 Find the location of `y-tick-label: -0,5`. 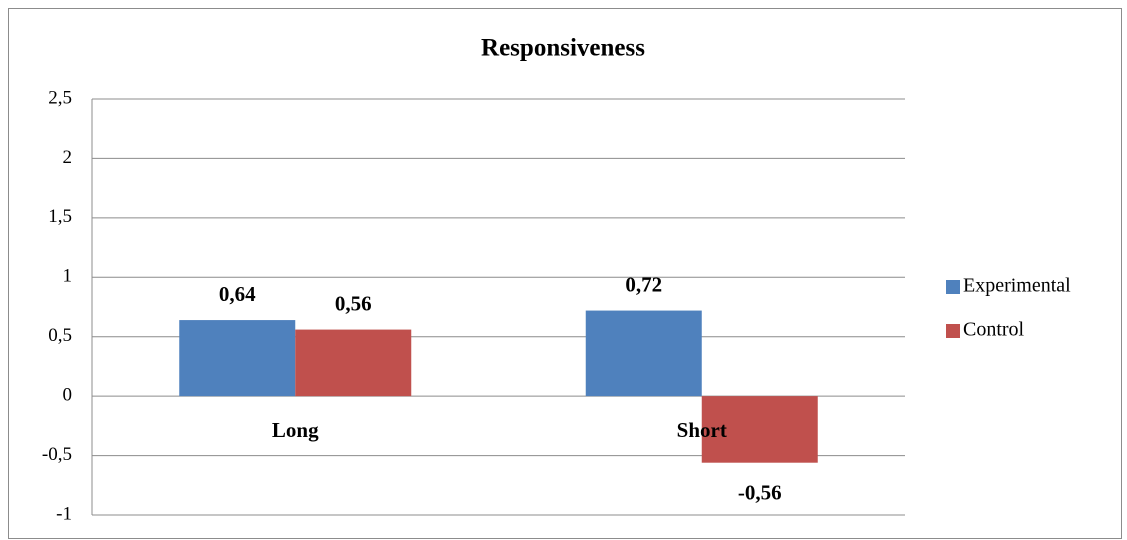

y-tick-label: -0,5 is located at coordinates (57, 454).